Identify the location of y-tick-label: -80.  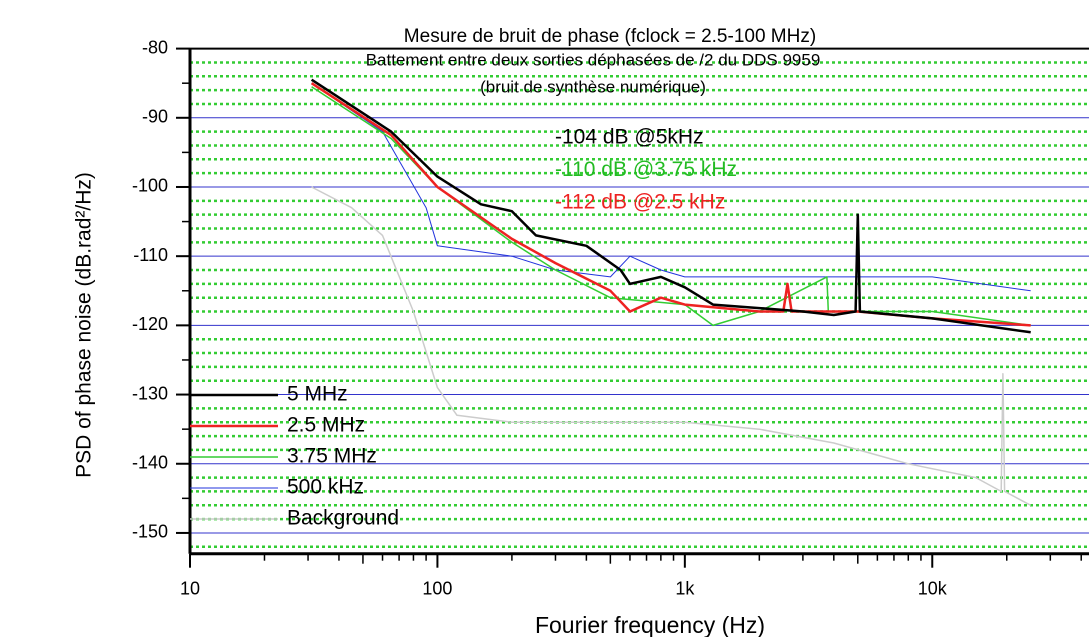
(155, 47).